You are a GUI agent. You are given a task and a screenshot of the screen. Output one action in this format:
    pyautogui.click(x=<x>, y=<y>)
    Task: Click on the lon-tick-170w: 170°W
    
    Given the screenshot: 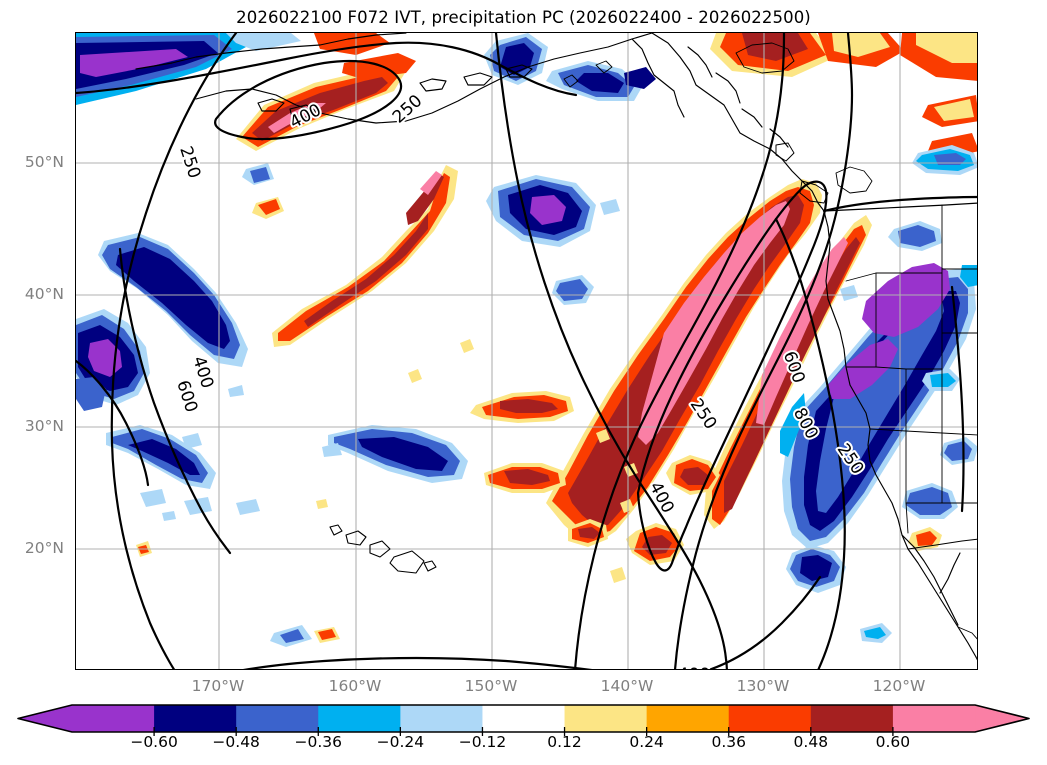 What is the action you would take?
    pyautogui.click(x=218, y=686)
    